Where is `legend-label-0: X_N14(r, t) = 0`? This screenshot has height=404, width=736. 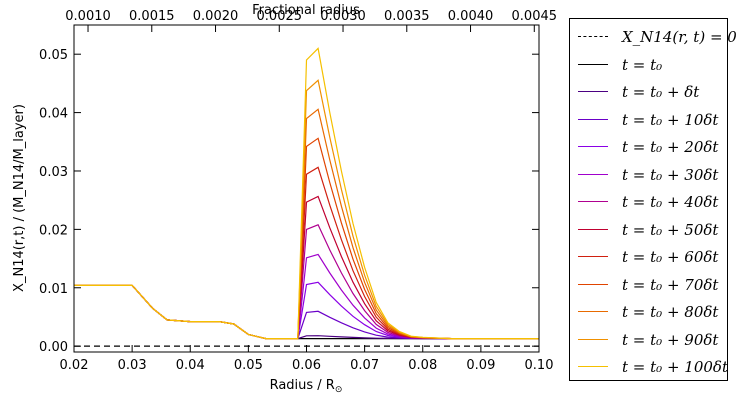 legend-label-0: X_N14(r, t) = 0 is located at coordinates (679, 37).